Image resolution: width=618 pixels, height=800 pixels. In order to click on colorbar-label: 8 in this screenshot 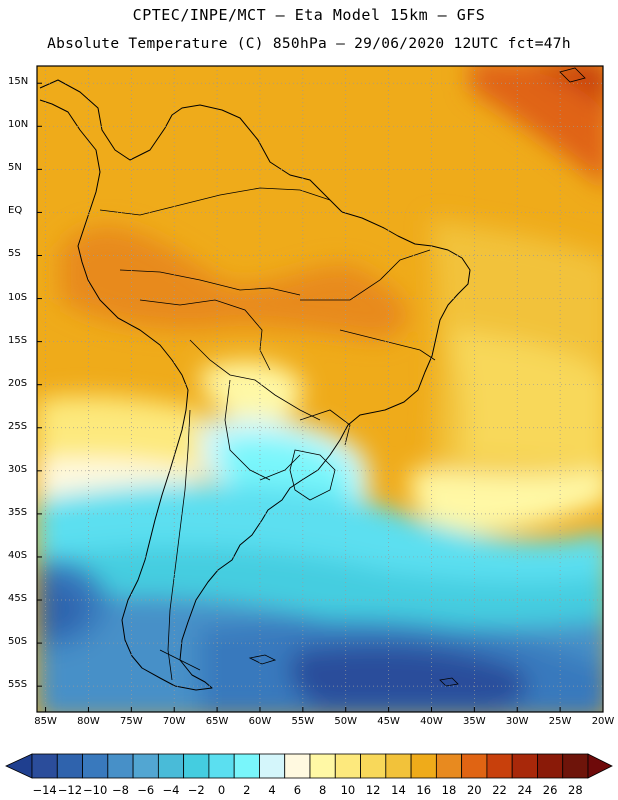, I will do `click(322, 790)`.